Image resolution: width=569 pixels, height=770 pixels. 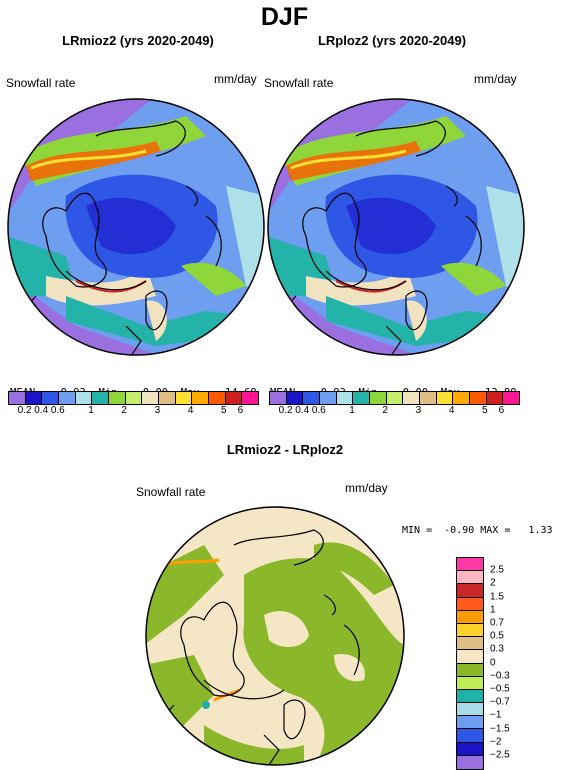 I want to click on colorbar-tick-label: −0.7, so click(x=500, y=702).